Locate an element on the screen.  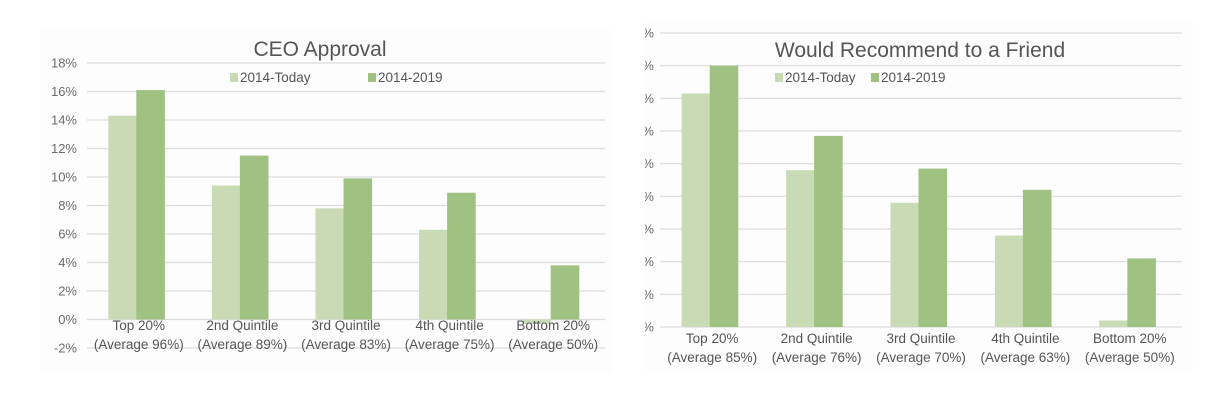
x-category-sublabel: (Average 75%) is located at coordinates (450, 344).